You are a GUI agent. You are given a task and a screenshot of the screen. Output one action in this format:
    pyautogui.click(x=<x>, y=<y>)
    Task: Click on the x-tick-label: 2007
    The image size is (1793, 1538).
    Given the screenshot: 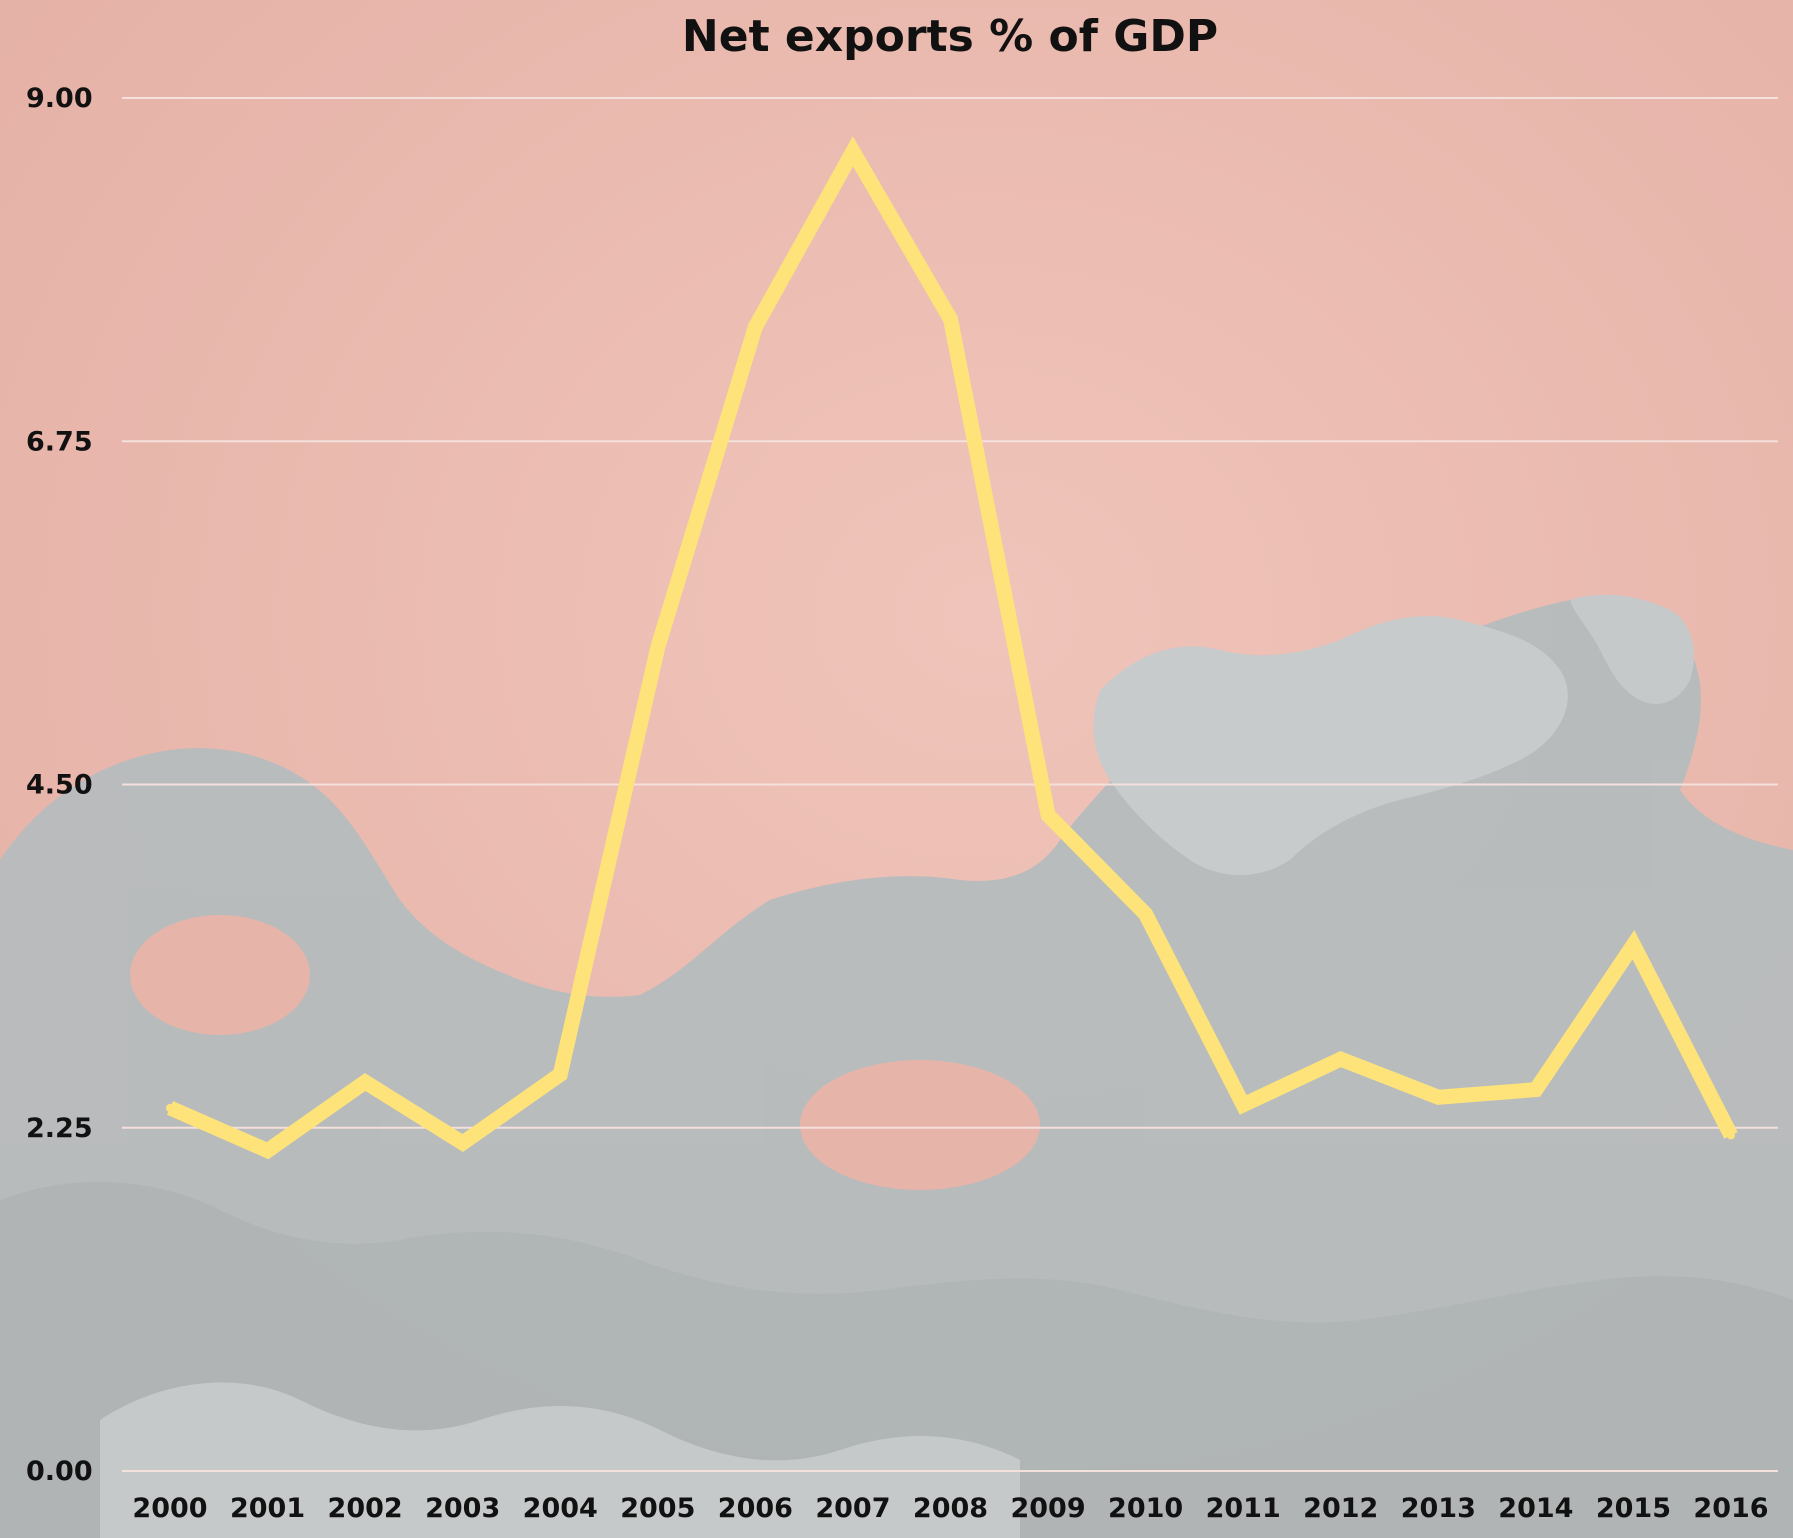 What is the action you would take?
    pyautogui.click(x=852, y=1508)
    